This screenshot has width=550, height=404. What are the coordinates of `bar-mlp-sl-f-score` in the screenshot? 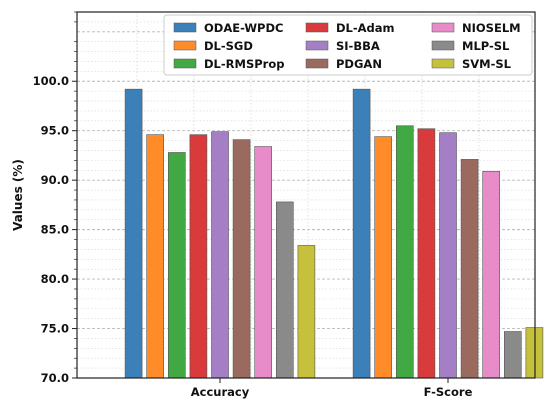 It's located at (512, 355).